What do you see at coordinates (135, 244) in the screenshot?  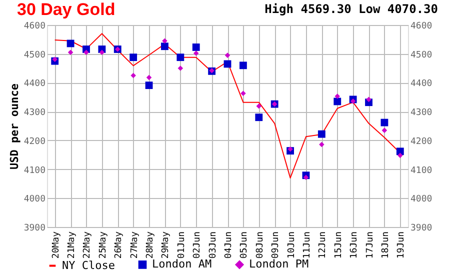 I see `x-tick-label: 27May` at bounding box center [135, 244].